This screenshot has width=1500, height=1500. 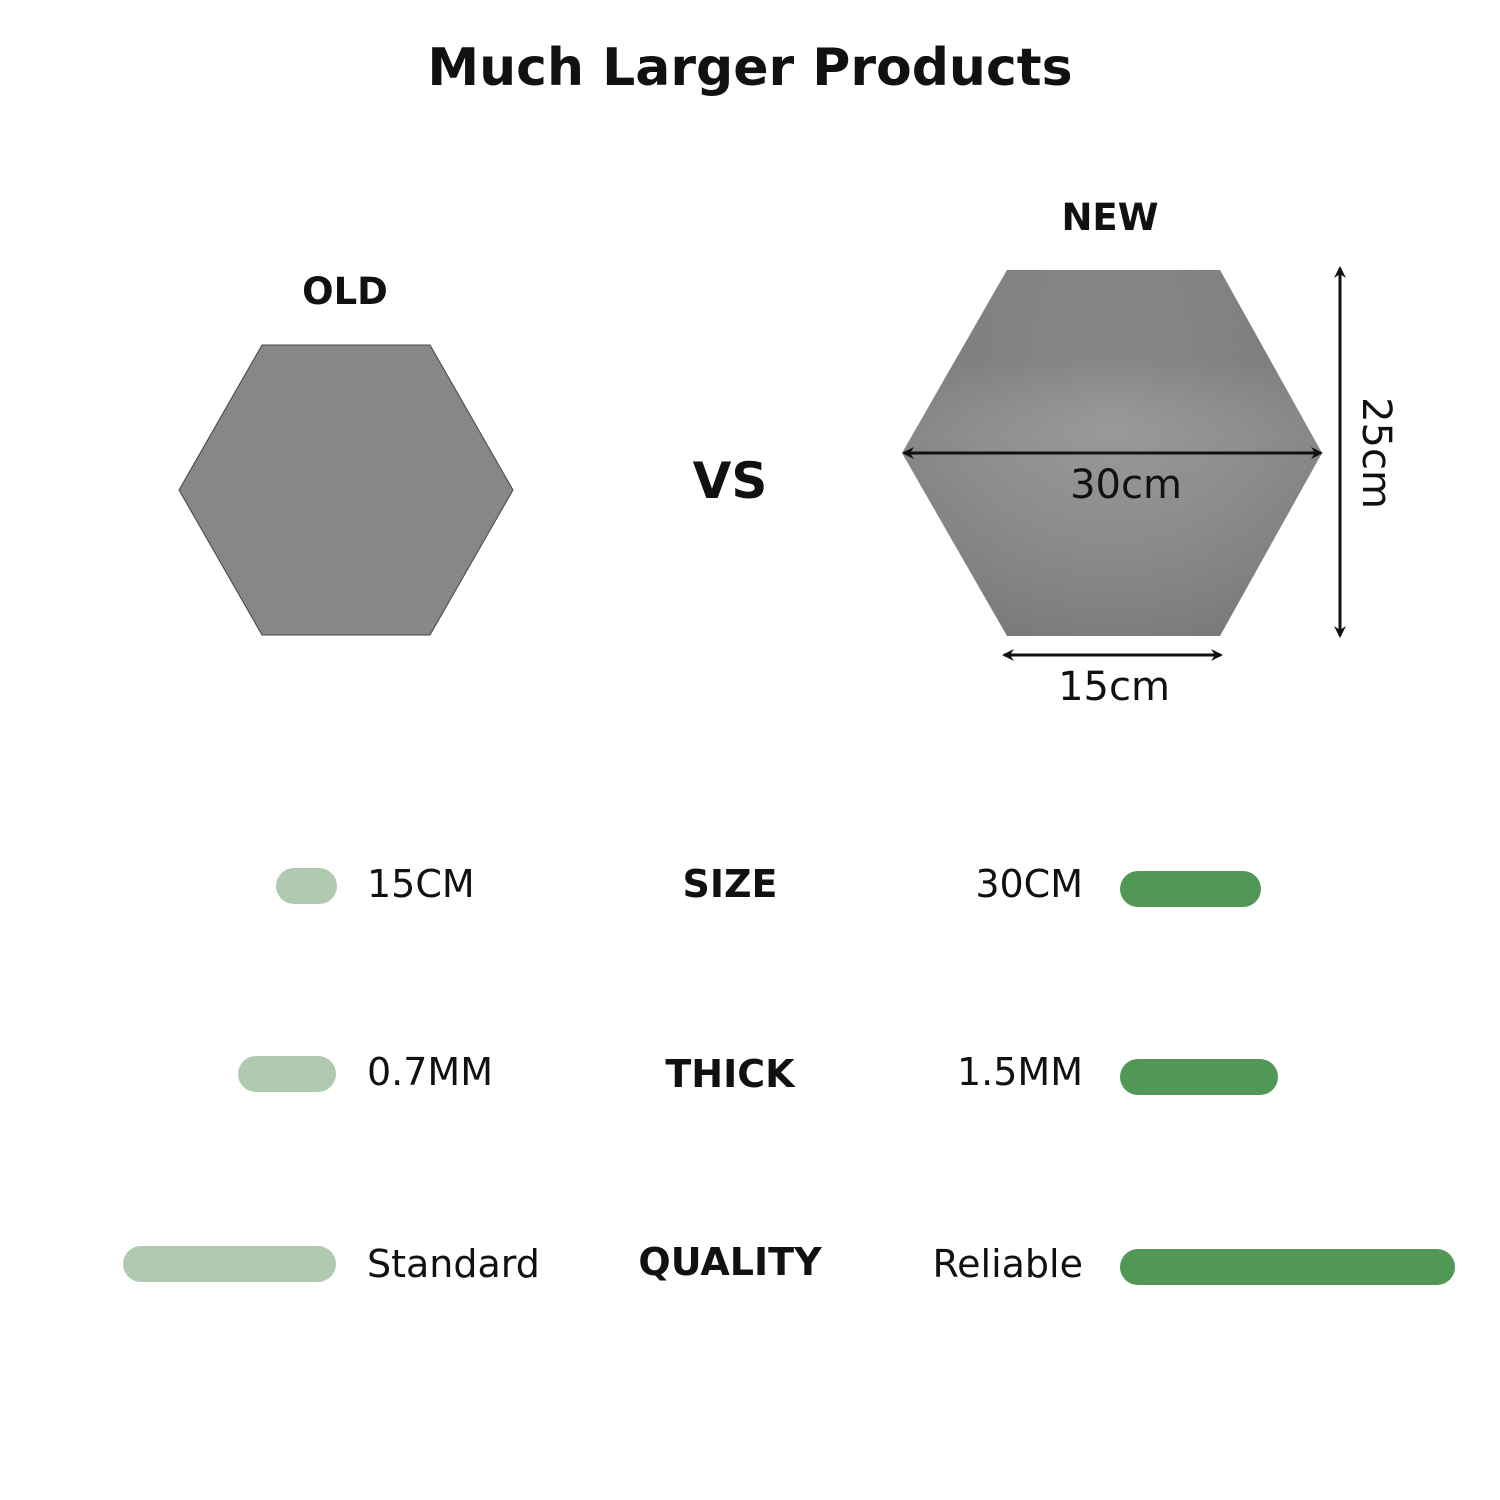 What do you see at coordinates (1287, 1267) in the screenshot?
I see `quality-new-bar` at bounding box center [1287, 1267].